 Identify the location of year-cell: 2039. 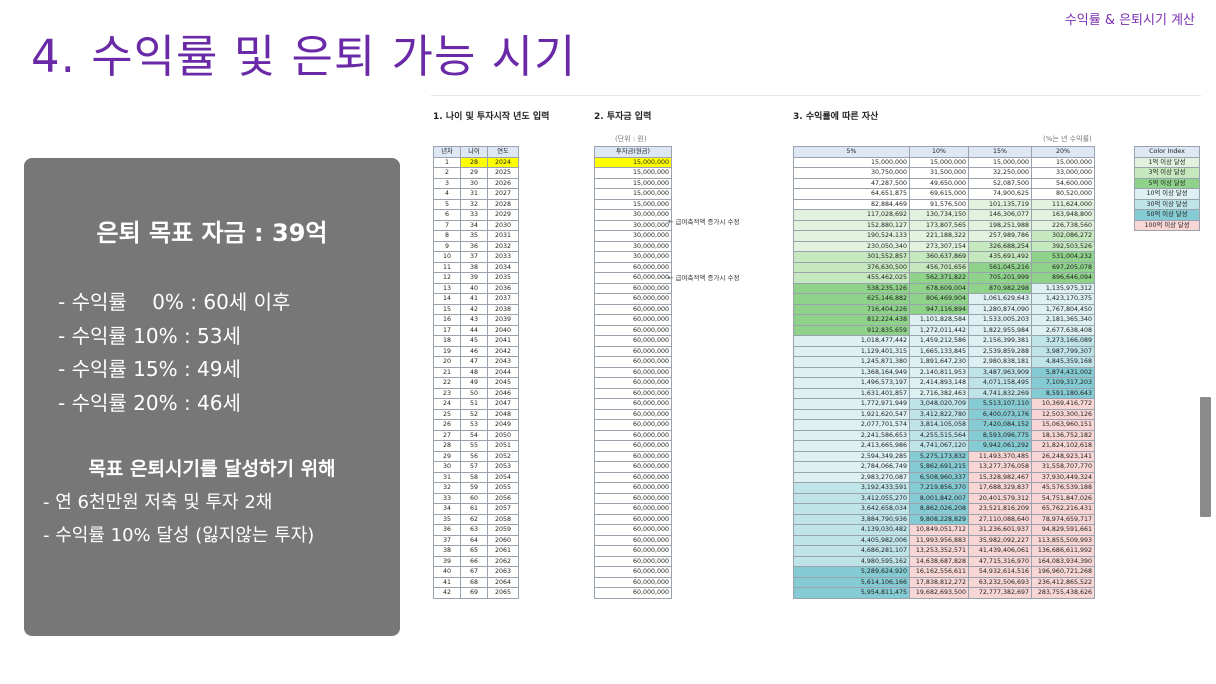
(503, 320).